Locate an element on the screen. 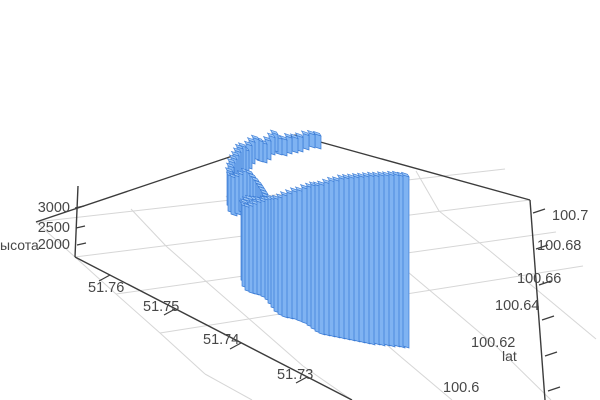 The width and height of the screenshot is (600, 400). z-axis-title: ысота is located at coordinates (19, 245).